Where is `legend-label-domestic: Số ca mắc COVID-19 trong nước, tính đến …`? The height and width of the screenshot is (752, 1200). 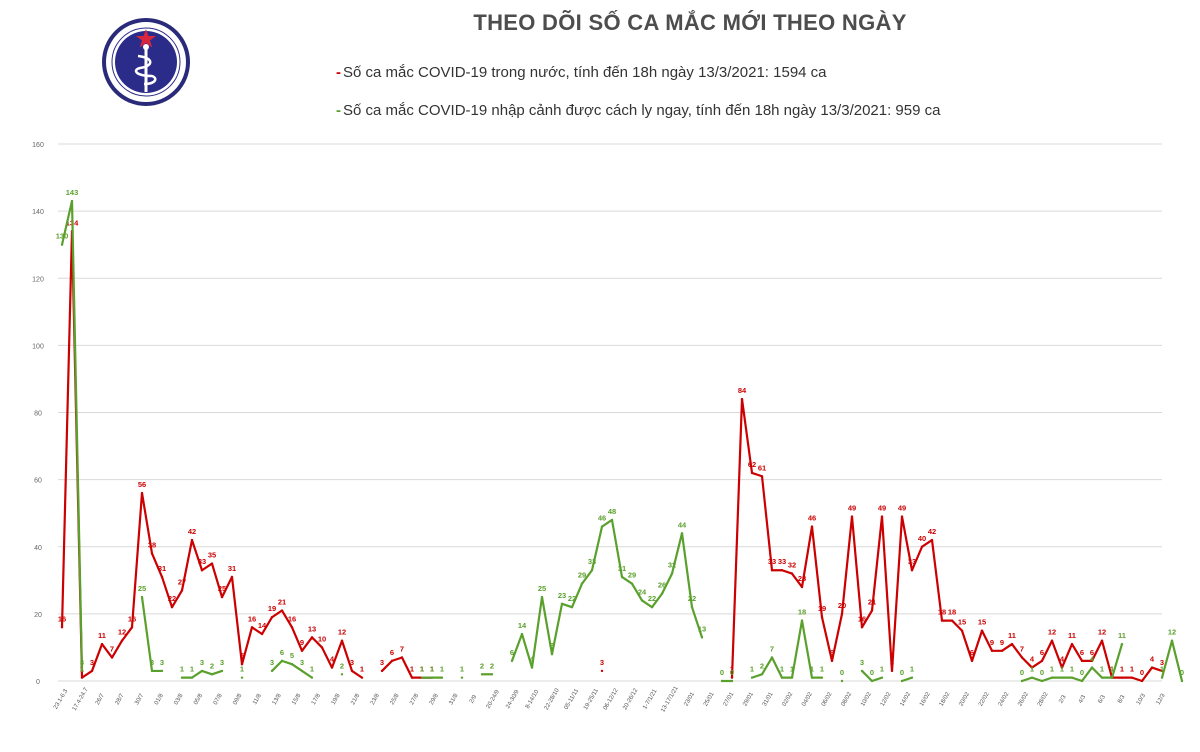 legend-label-domestic: Số ca mắc COVID-19 trong nước, tính đến … is located at coordinates (585, 72).